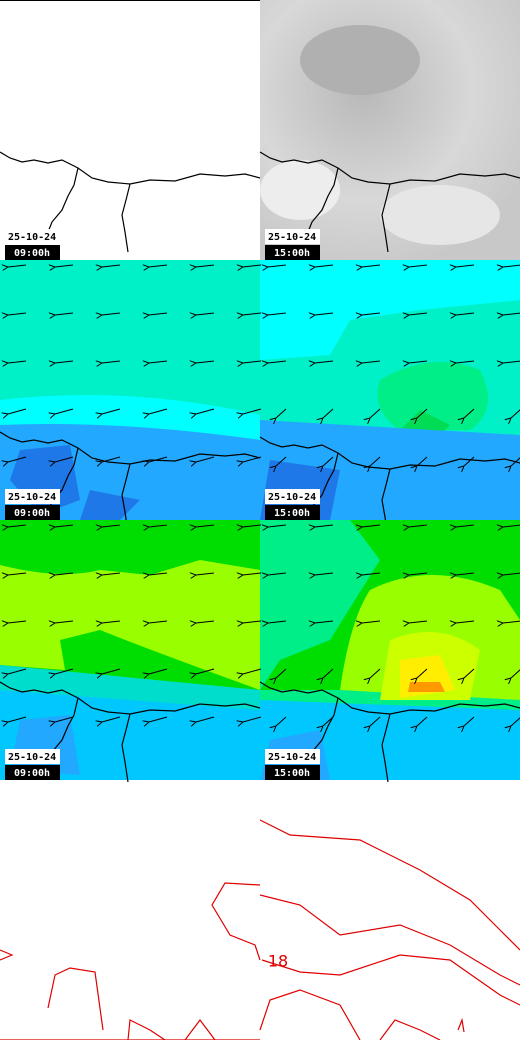 Image resolution: width=520 pixels, height=1040 pixels. I want to click on time-label: 15:00h, so click(292, 513).